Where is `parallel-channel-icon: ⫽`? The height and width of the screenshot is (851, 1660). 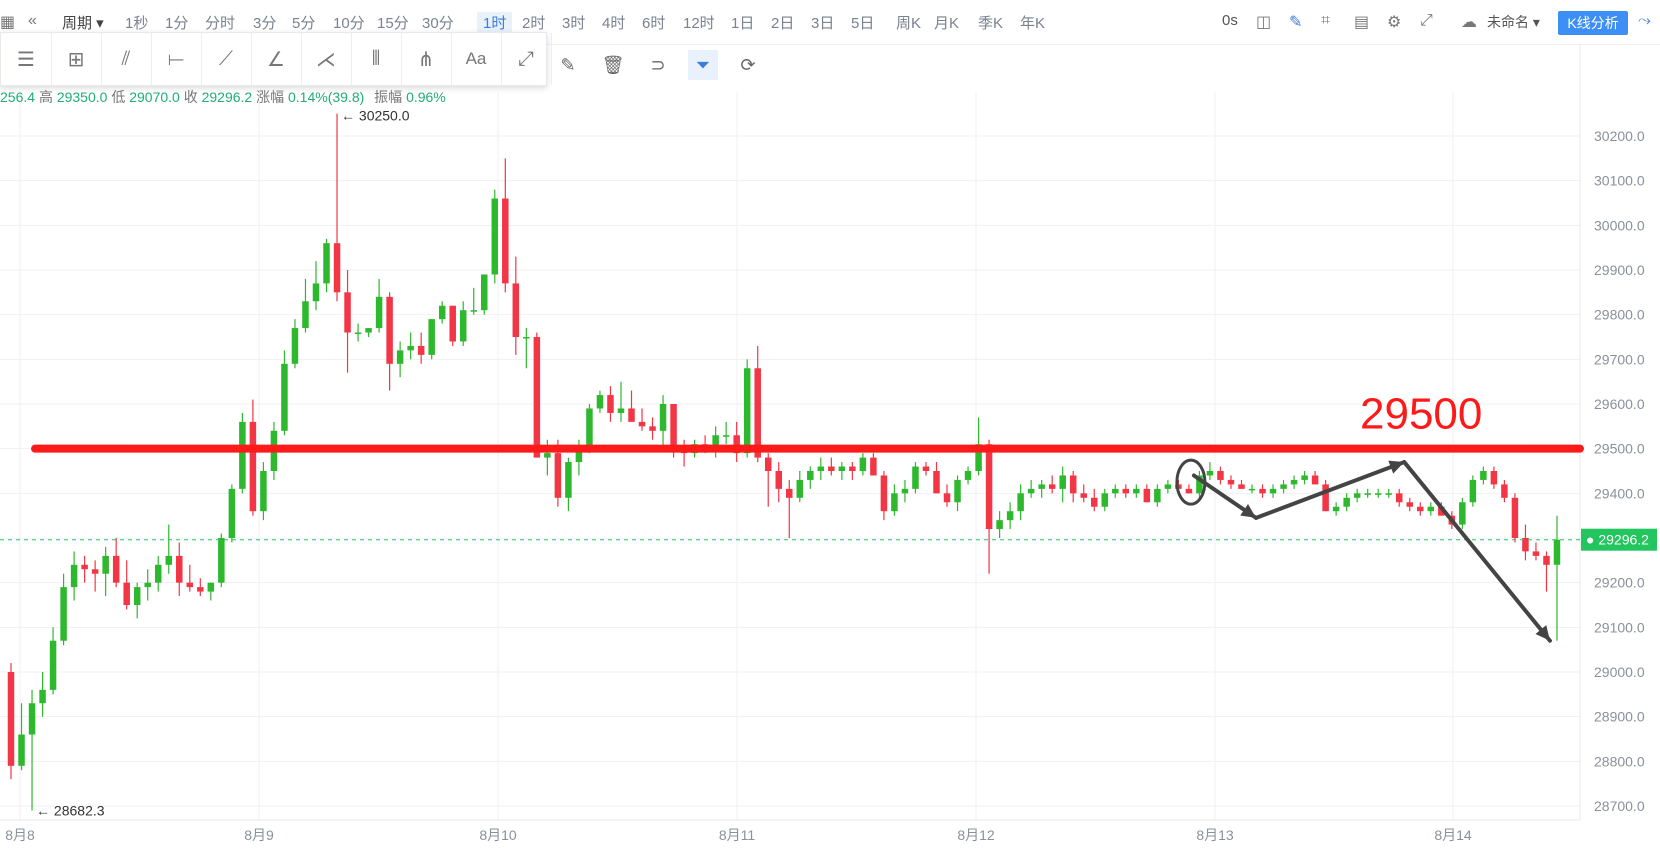
parallel-channel-icon: ⫽ is located at coordinates (126, 59).